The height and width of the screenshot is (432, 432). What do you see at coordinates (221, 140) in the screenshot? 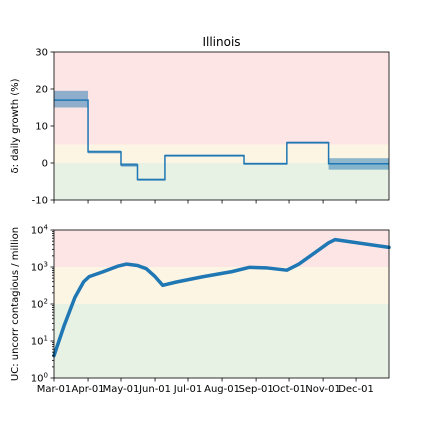
I see `growth-step-line` at bounding box center [221, 140].